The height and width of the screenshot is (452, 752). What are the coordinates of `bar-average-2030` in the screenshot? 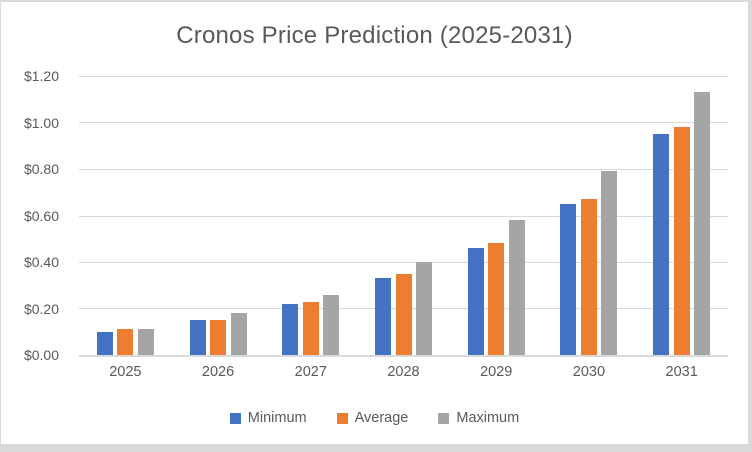 It's located at (588, 277).